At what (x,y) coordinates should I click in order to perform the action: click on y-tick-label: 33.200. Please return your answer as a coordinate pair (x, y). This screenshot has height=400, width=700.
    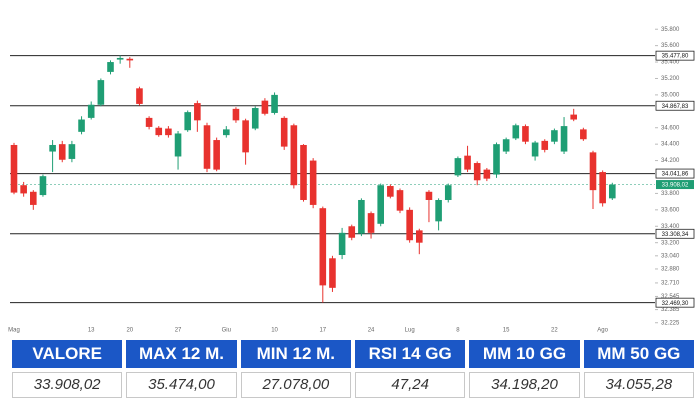
    Looking at the image, I should click on (670, 243).